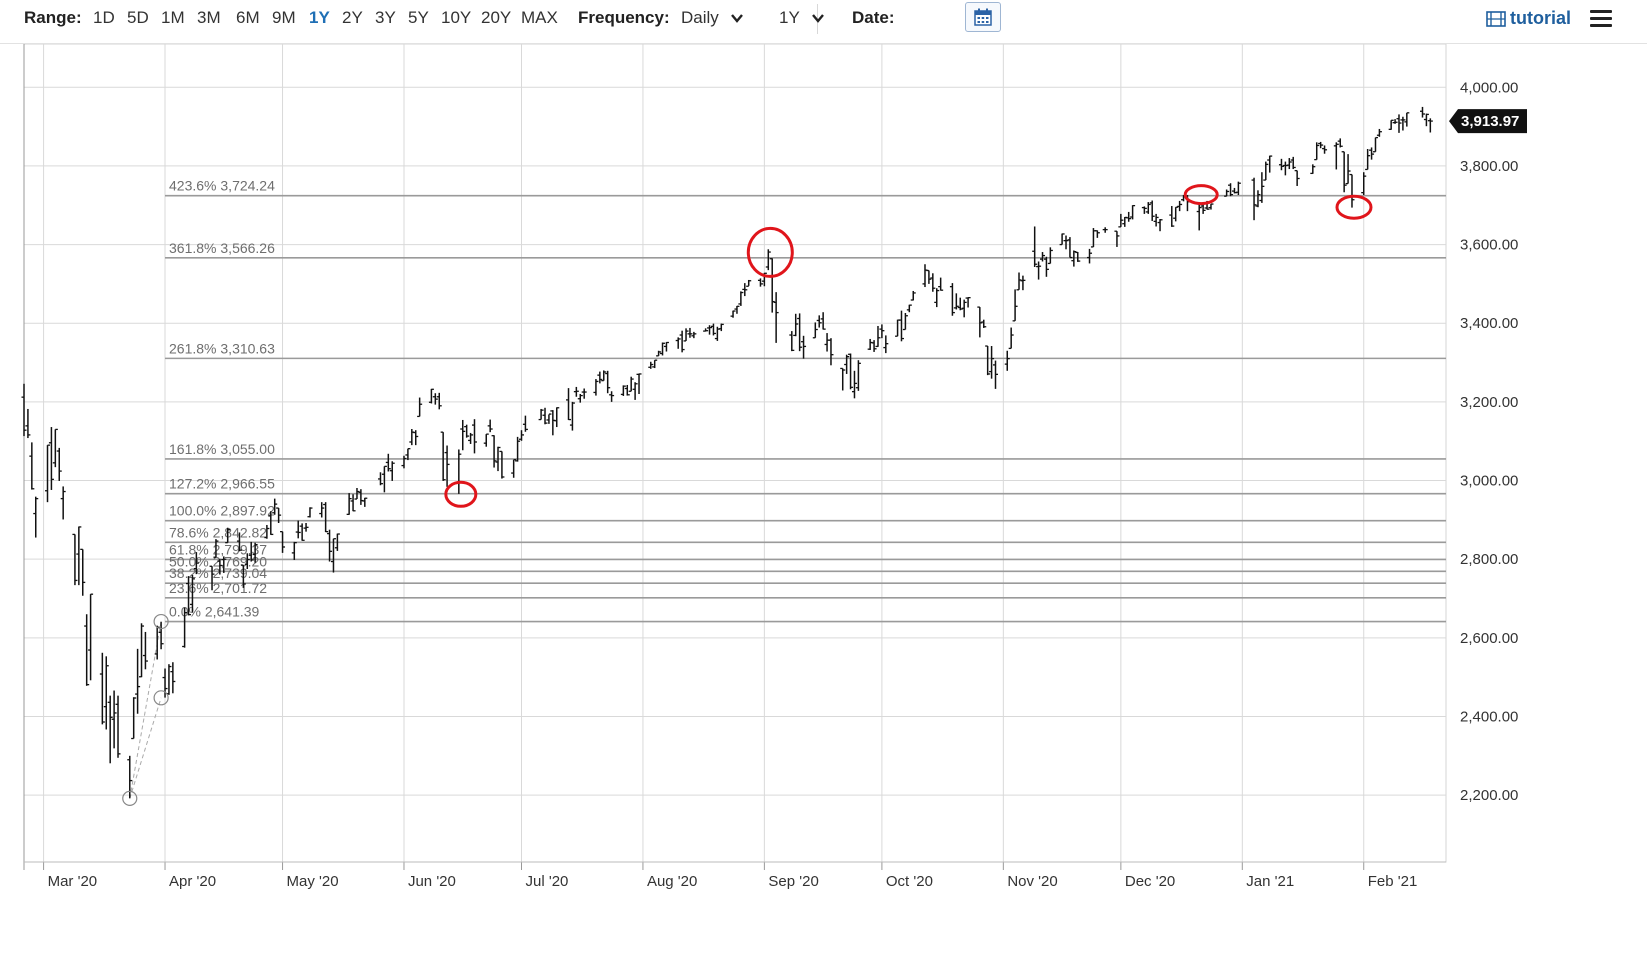 Image resolution: width=1647 pixels, height=959 pixels. I want to click on hamburger-menu-icon, so click(1601, 20).